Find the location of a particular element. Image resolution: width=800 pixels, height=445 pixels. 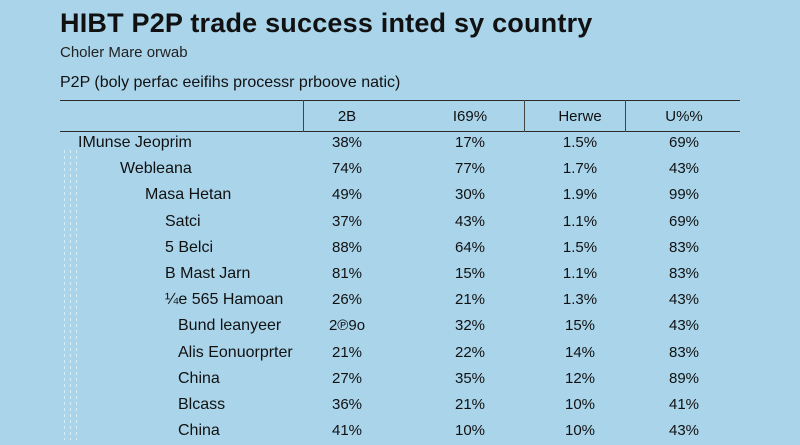

row-label: Masa Hetan is located at coordinates (188, 195).